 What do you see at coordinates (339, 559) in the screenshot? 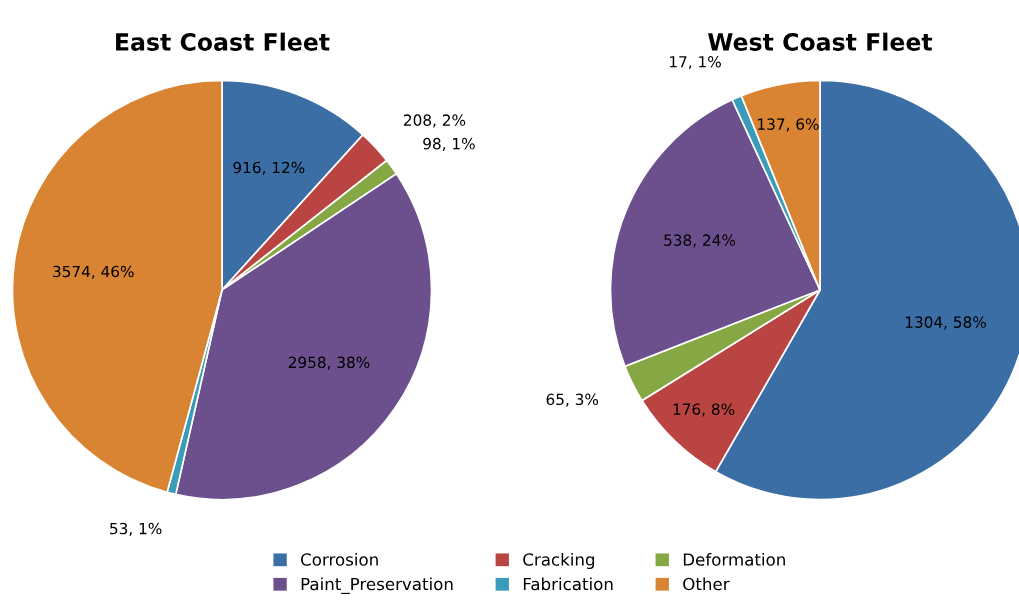
I see `legend-label: Corrosion` at bounding box center [339, 559].